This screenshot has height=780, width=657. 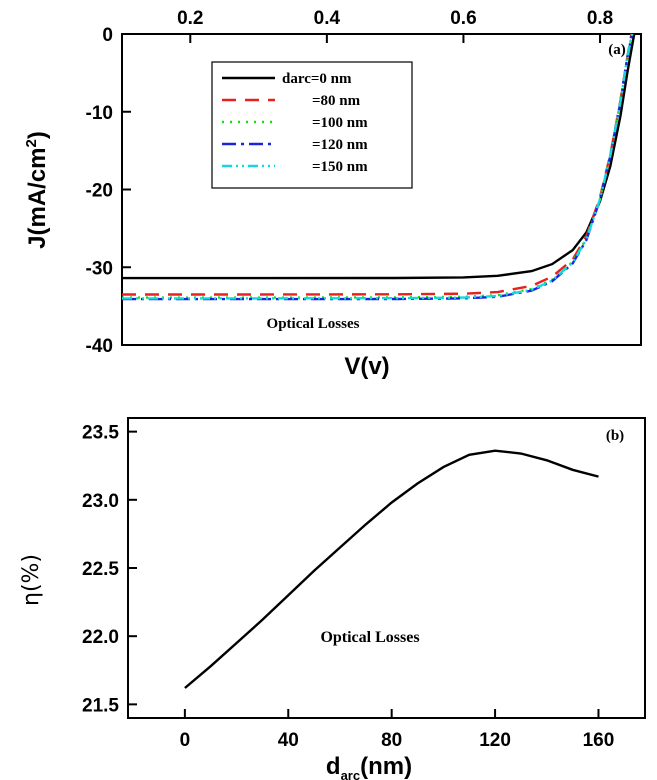 I want to click on legend-label: =150 nm, so click(x=340, y=167).